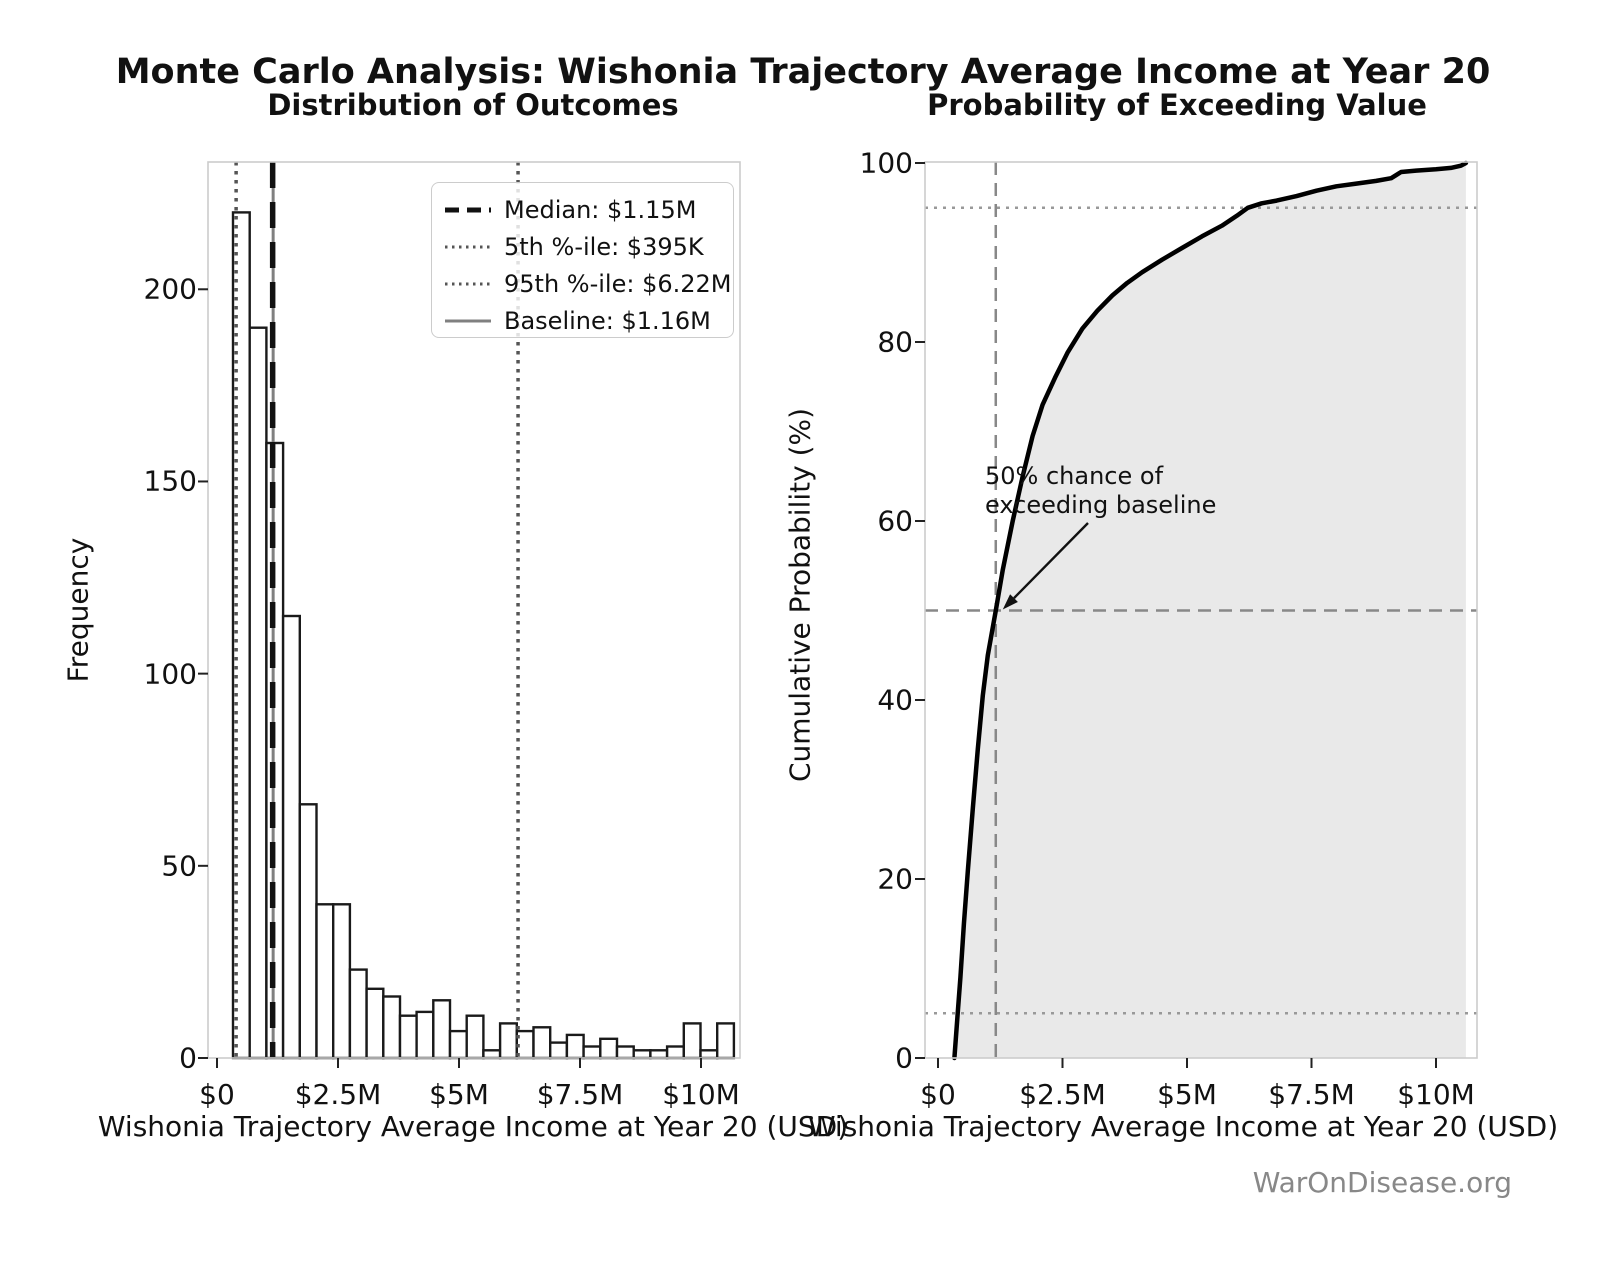  What do you see at coordinates (580, 1094) in the screenshot?
I see `left-plot-xtick-label: $7.5M` at bounding box center [580, 1094].